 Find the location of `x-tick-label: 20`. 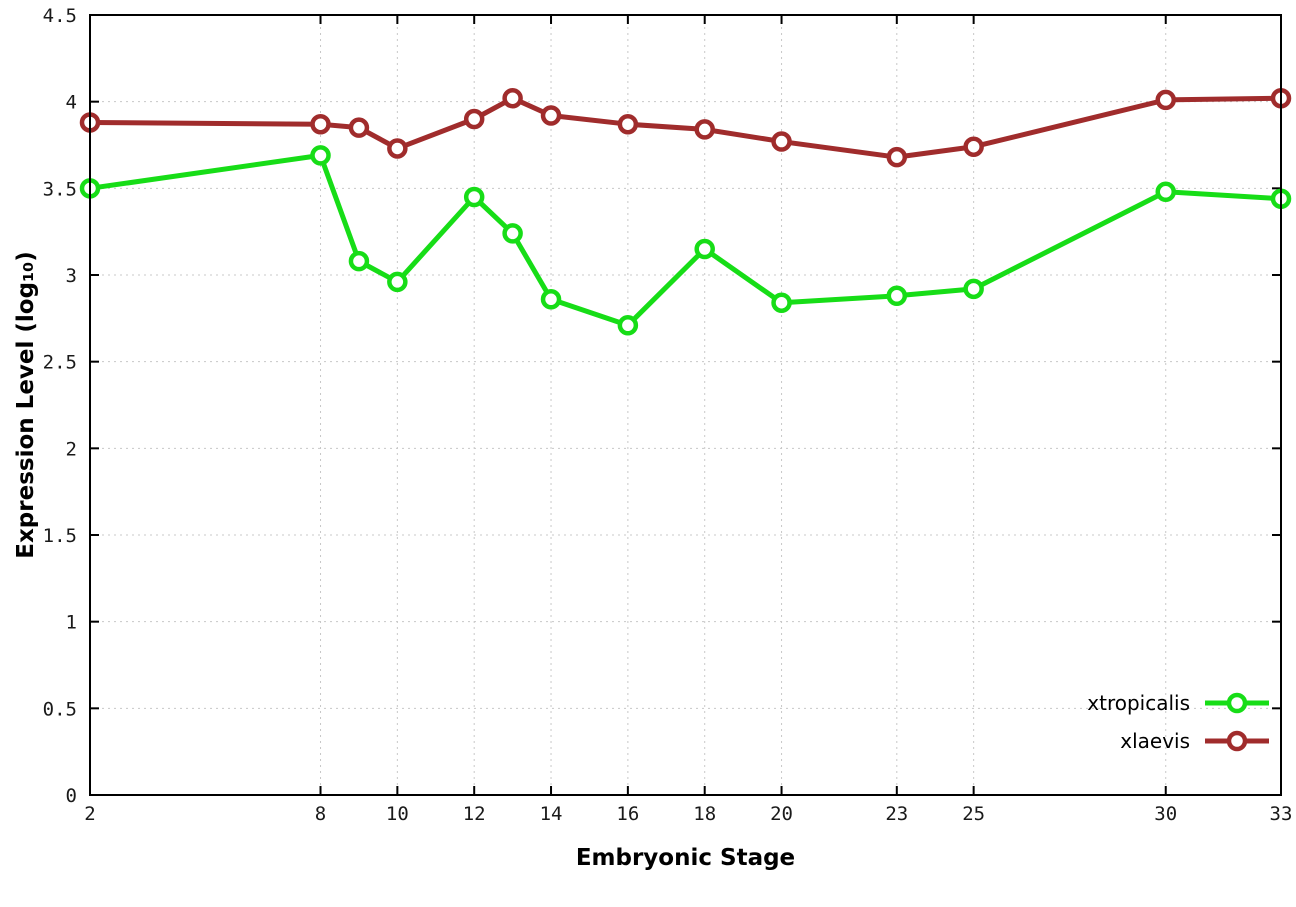

x-tick-label: 20 is located at coordinates (781, 814).